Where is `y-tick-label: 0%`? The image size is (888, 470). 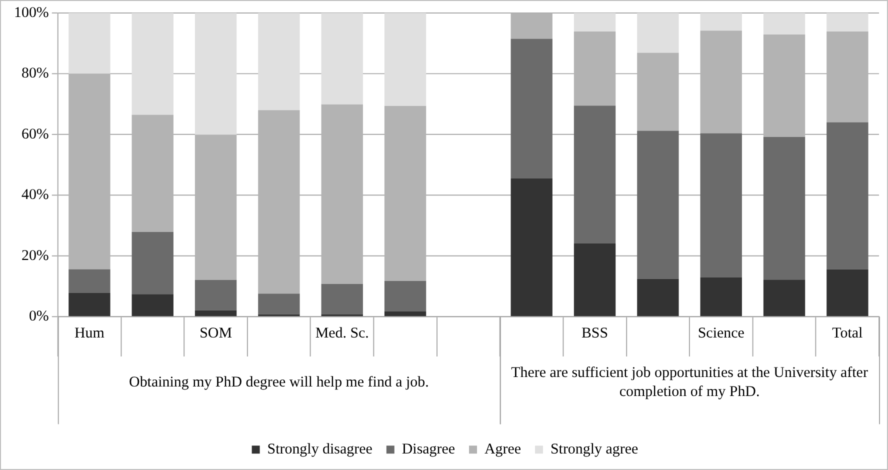 y-tick-label: 0% is located at coordinates (38, 316).